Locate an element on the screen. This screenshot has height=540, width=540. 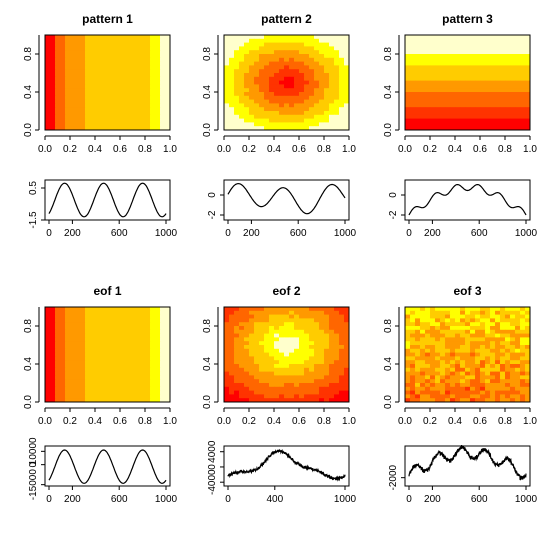
pattern1-title: pattern 1 is located at coordinates (107, 19).